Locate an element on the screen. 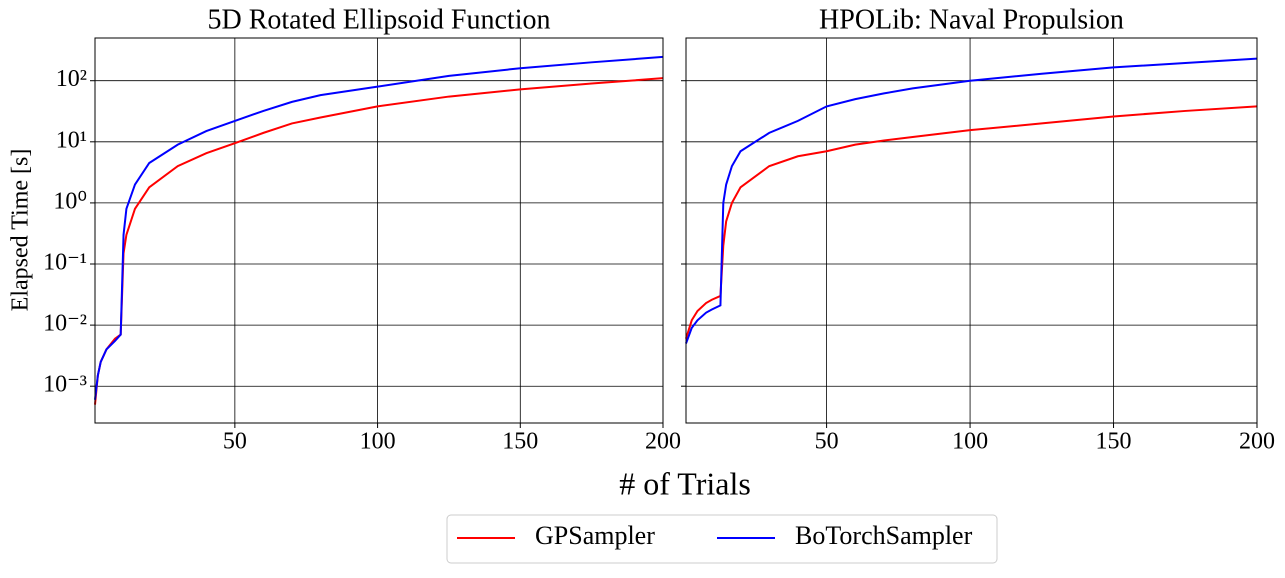  y-tick-label: 10⁰ is located at coordinates (70, 201).